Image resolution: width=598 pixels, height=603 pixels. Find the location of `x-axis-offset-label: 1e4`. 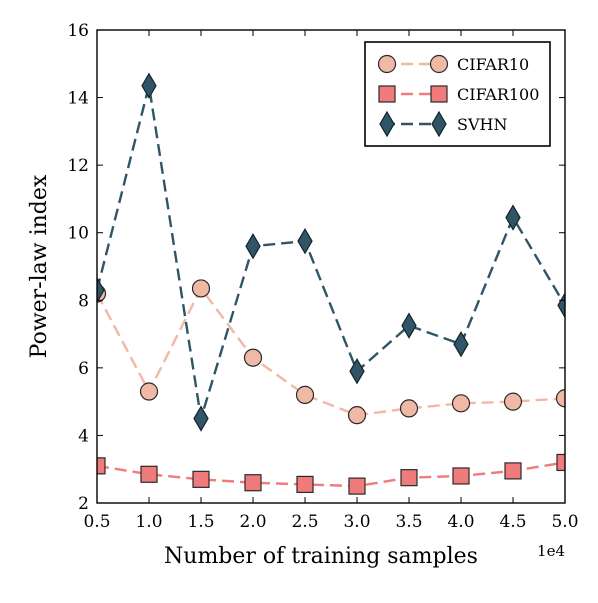

x-axis-offset-label: 1e4 is located at coordinates (551, 551).